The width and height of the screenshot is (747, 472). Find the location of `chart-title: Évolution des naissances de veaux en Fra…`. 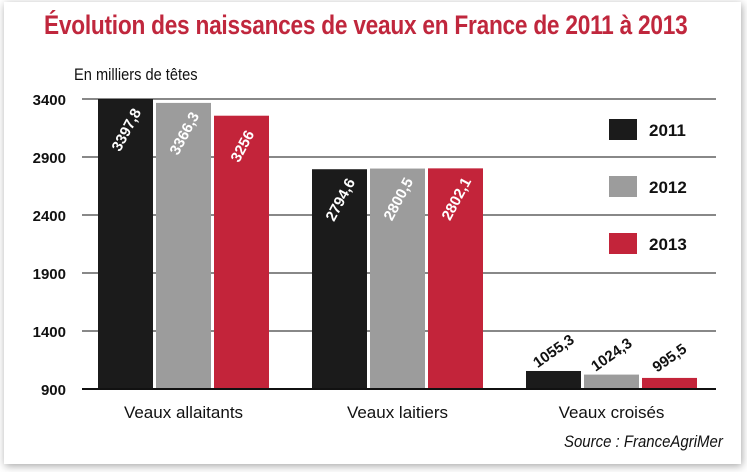

chart-title: Évolution des naissances de veaux en Fra… is located at coordinates (366, 25).